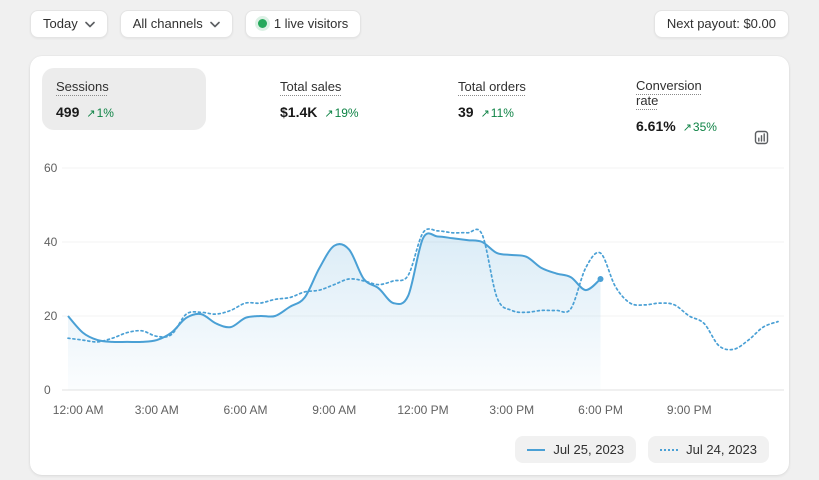  Describe the element at coordinates (68, 112) in the screenshot. I see `metric-value: 499` at that location.